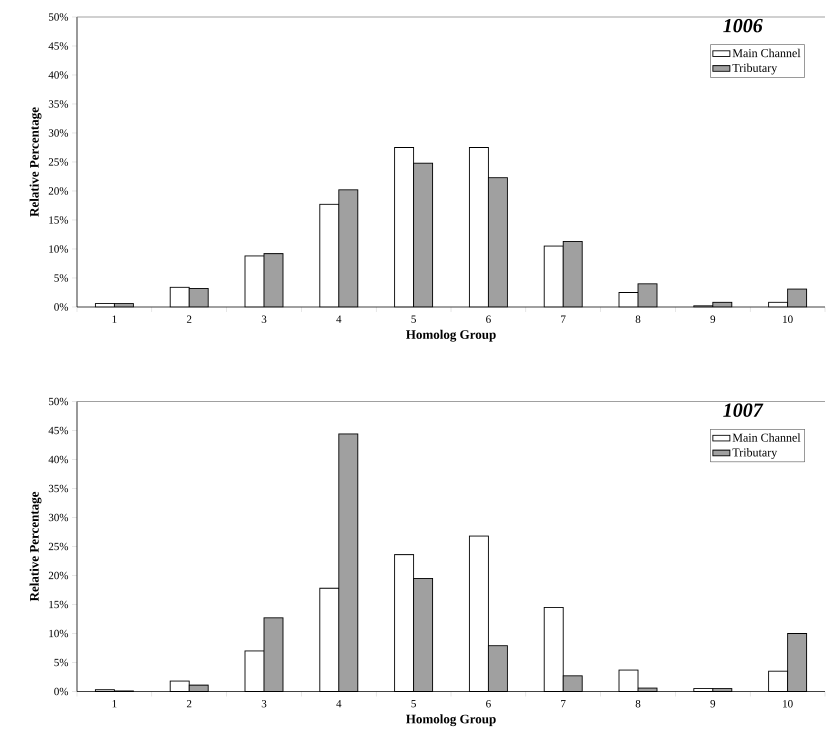 This screenshot has height=747, width=830. I want to click on chart-title: 1007, so click(743, 410).